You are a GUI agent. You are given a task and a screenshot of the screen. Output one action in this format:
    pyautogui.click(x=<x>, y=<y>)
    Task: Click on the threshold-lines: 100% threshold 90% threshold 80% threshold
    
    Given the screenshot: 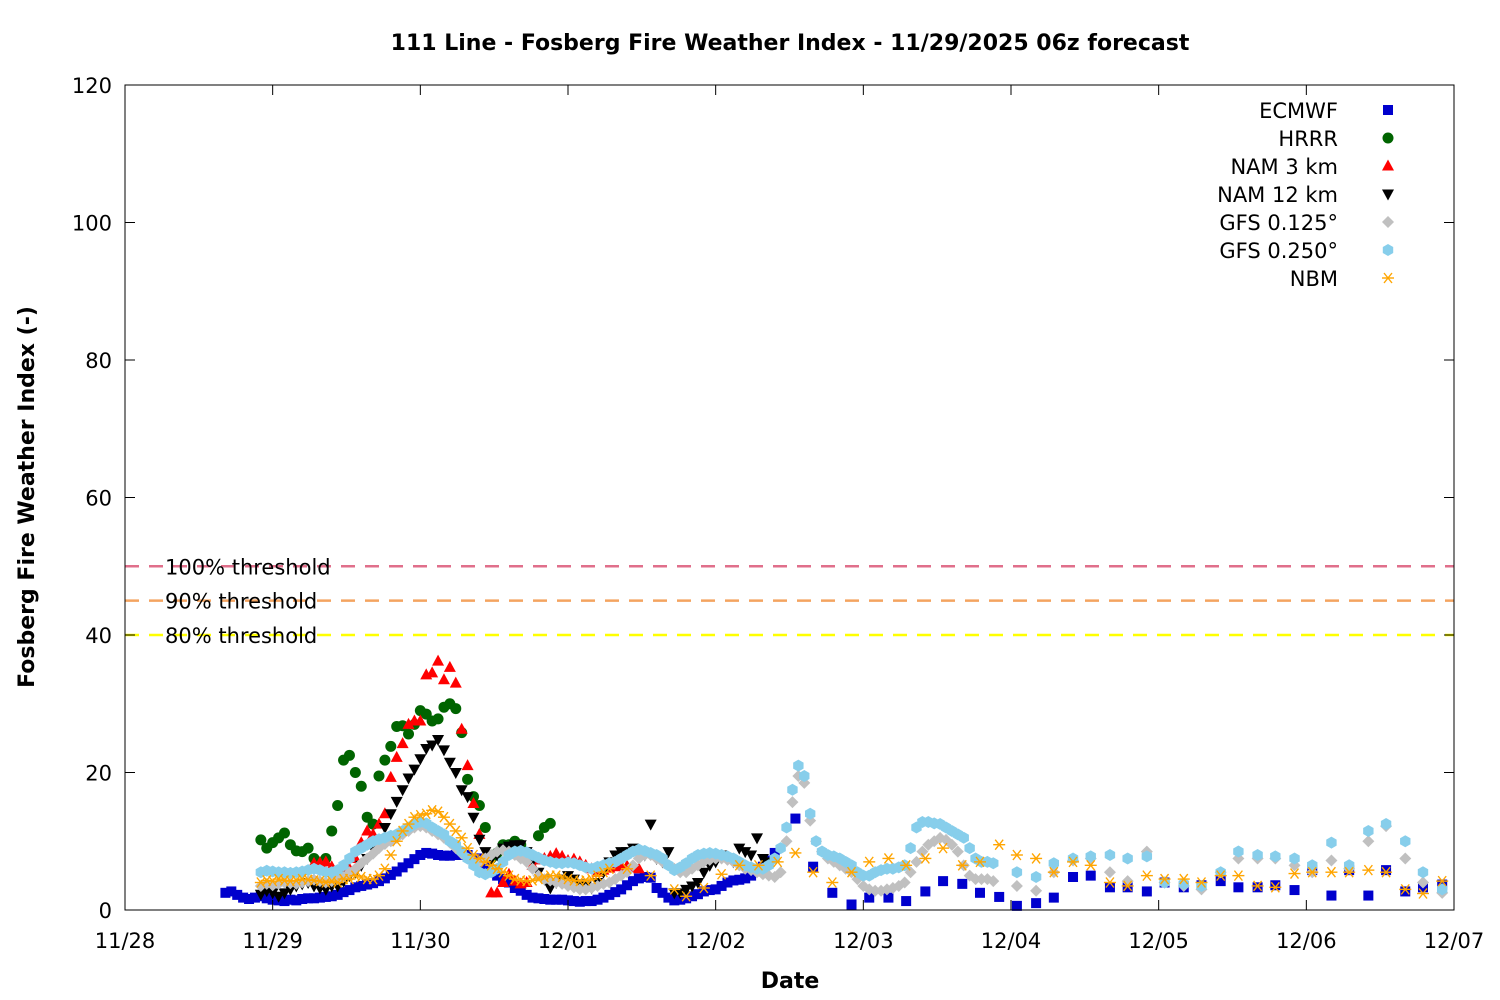 What is the action you would take?
    pyautogui.click(x=789, y=601)
    